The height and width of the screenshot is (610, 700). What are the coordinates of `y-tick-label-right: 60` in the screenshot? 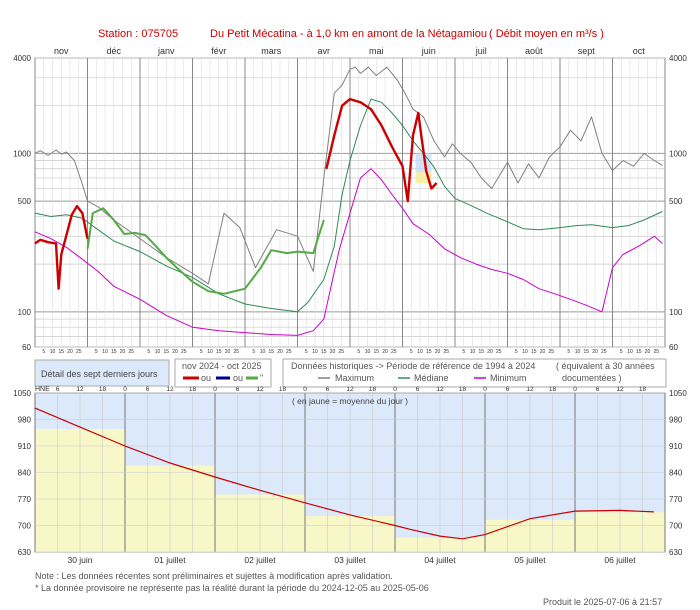 It's located at (673, 347).